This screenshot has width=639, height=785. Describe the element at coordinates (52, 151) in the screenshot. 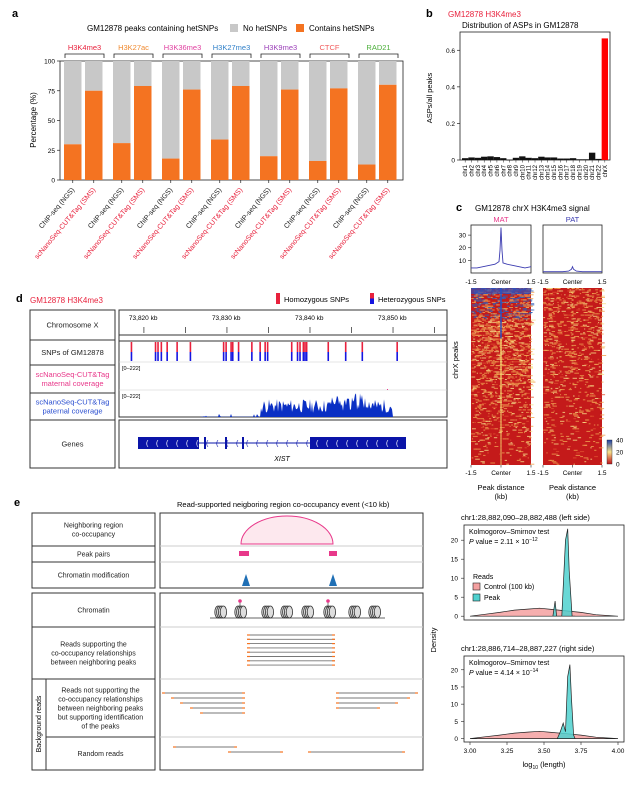

I see `y-tick-label: 25` at that location.